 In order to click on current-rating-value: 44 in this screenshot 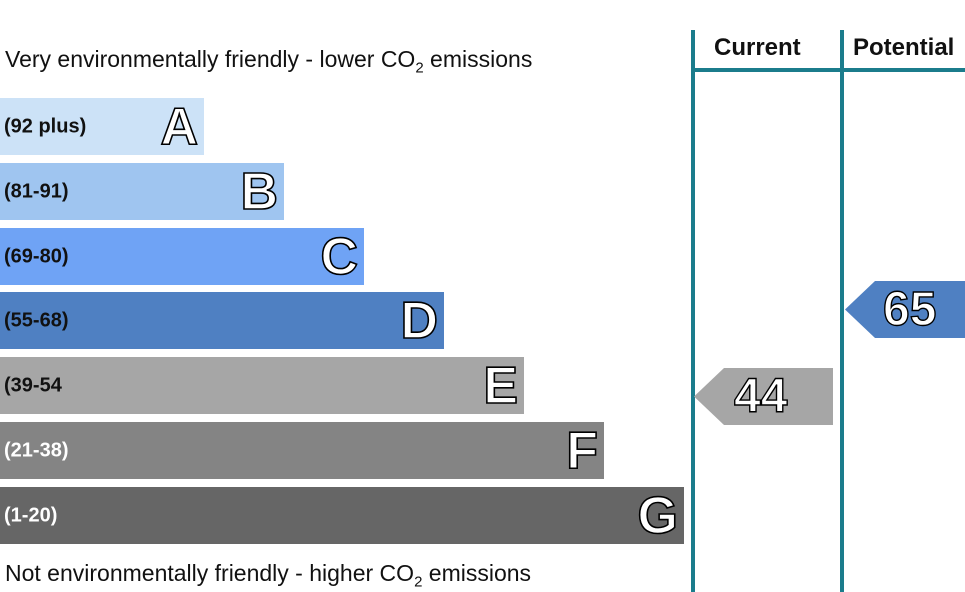, I will do `click(760, 396)`.